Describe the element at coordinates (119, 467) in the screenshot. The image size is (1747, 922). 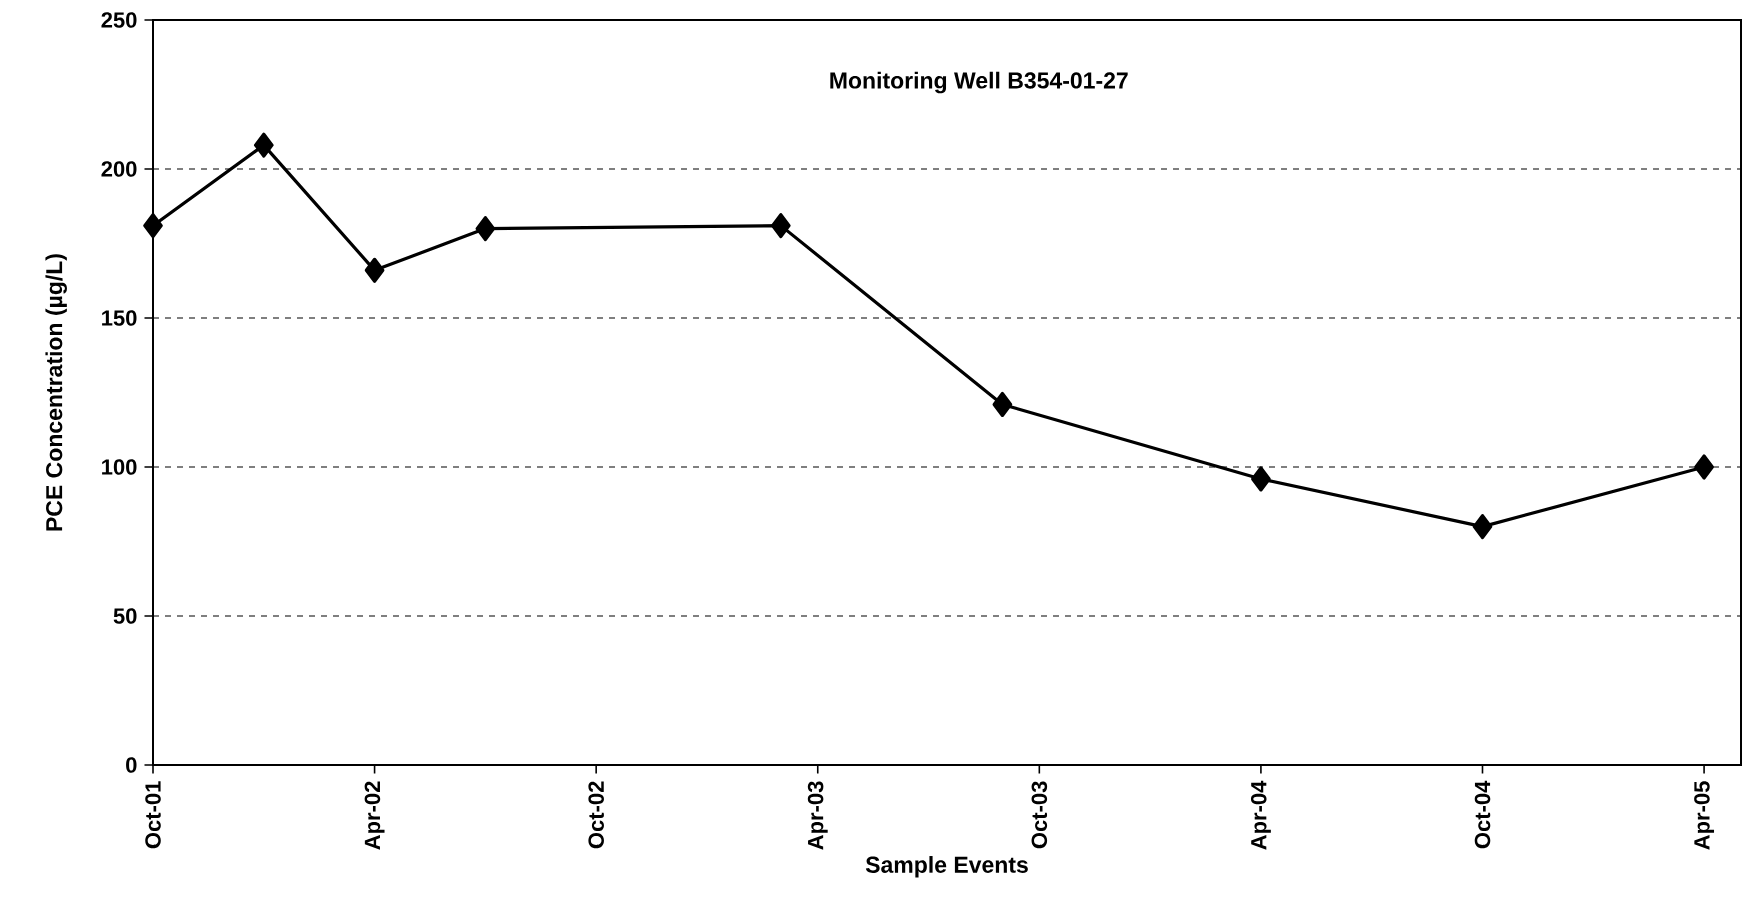
I see `y-tick-label: 100` at that location.